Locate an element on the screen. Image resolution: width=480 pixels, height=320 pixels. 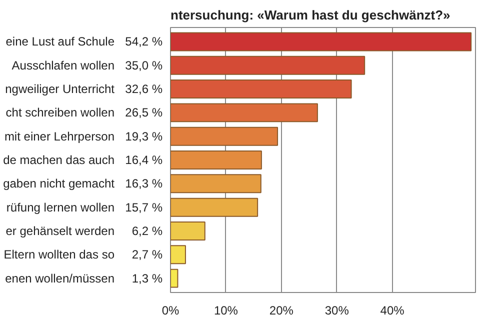
data-label: 19,3 % is located at coordinates (144, 136).